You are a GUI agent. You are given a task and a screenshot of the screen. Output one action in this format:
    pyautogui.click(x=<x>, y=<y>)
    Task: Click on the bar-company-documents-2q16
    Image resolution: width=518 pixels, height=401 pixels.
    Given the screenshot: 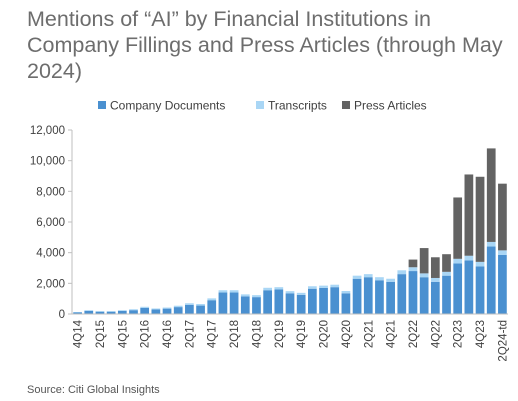 What is the action you would take?
    pyautogui.click(x=145, y=310)
    